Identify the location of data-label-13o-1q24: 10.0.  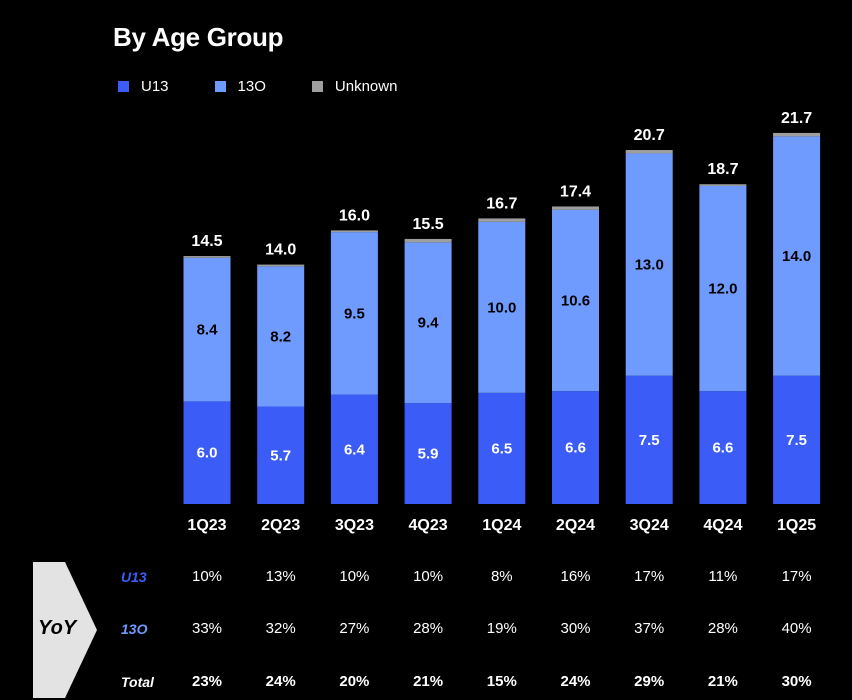
(501, 307).